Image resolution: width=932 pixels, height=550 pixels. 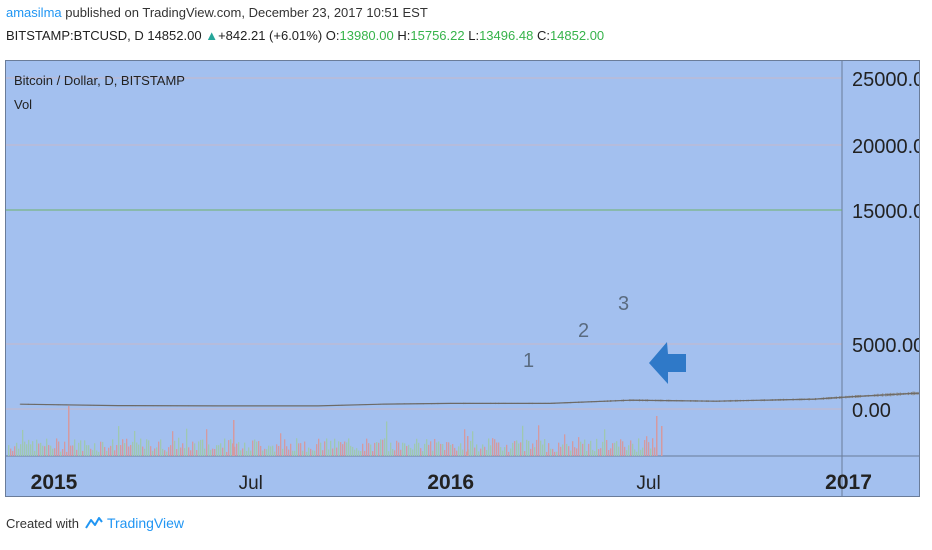 I want to click on low-value: 13496.48, so click(x=506, y=35).